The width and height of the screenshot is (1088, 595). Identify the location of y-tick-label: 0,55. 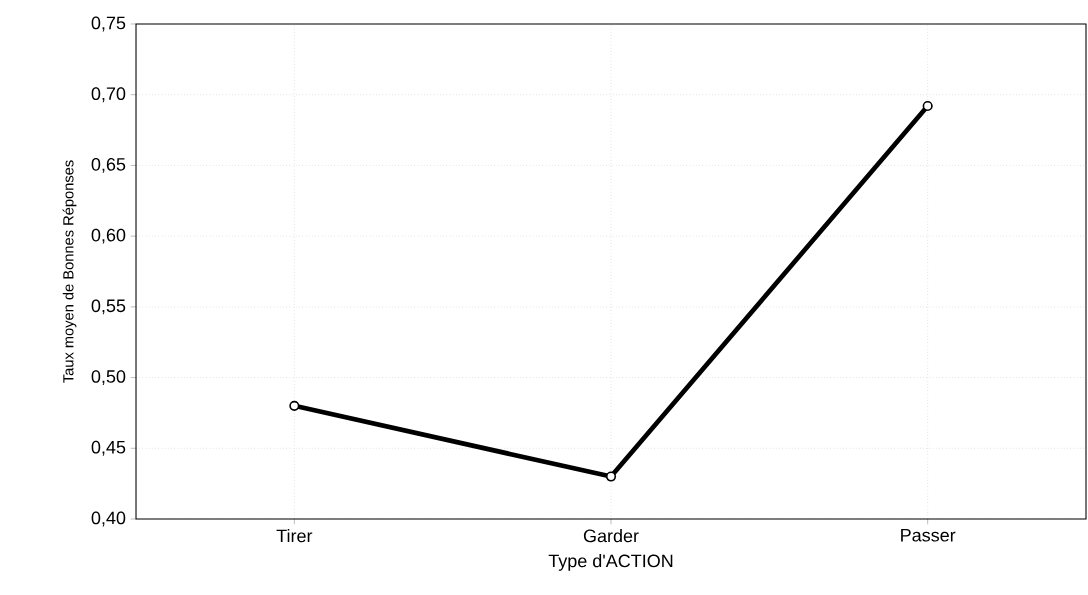
(108, 307).